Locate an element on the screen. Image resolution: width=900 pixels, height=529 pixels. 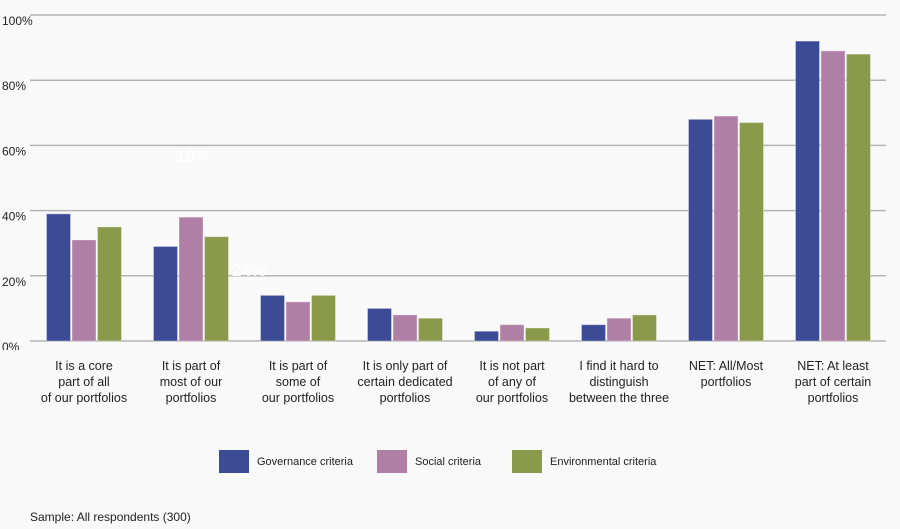
y-tick-label: 100% is located at coordinates (17, 21).